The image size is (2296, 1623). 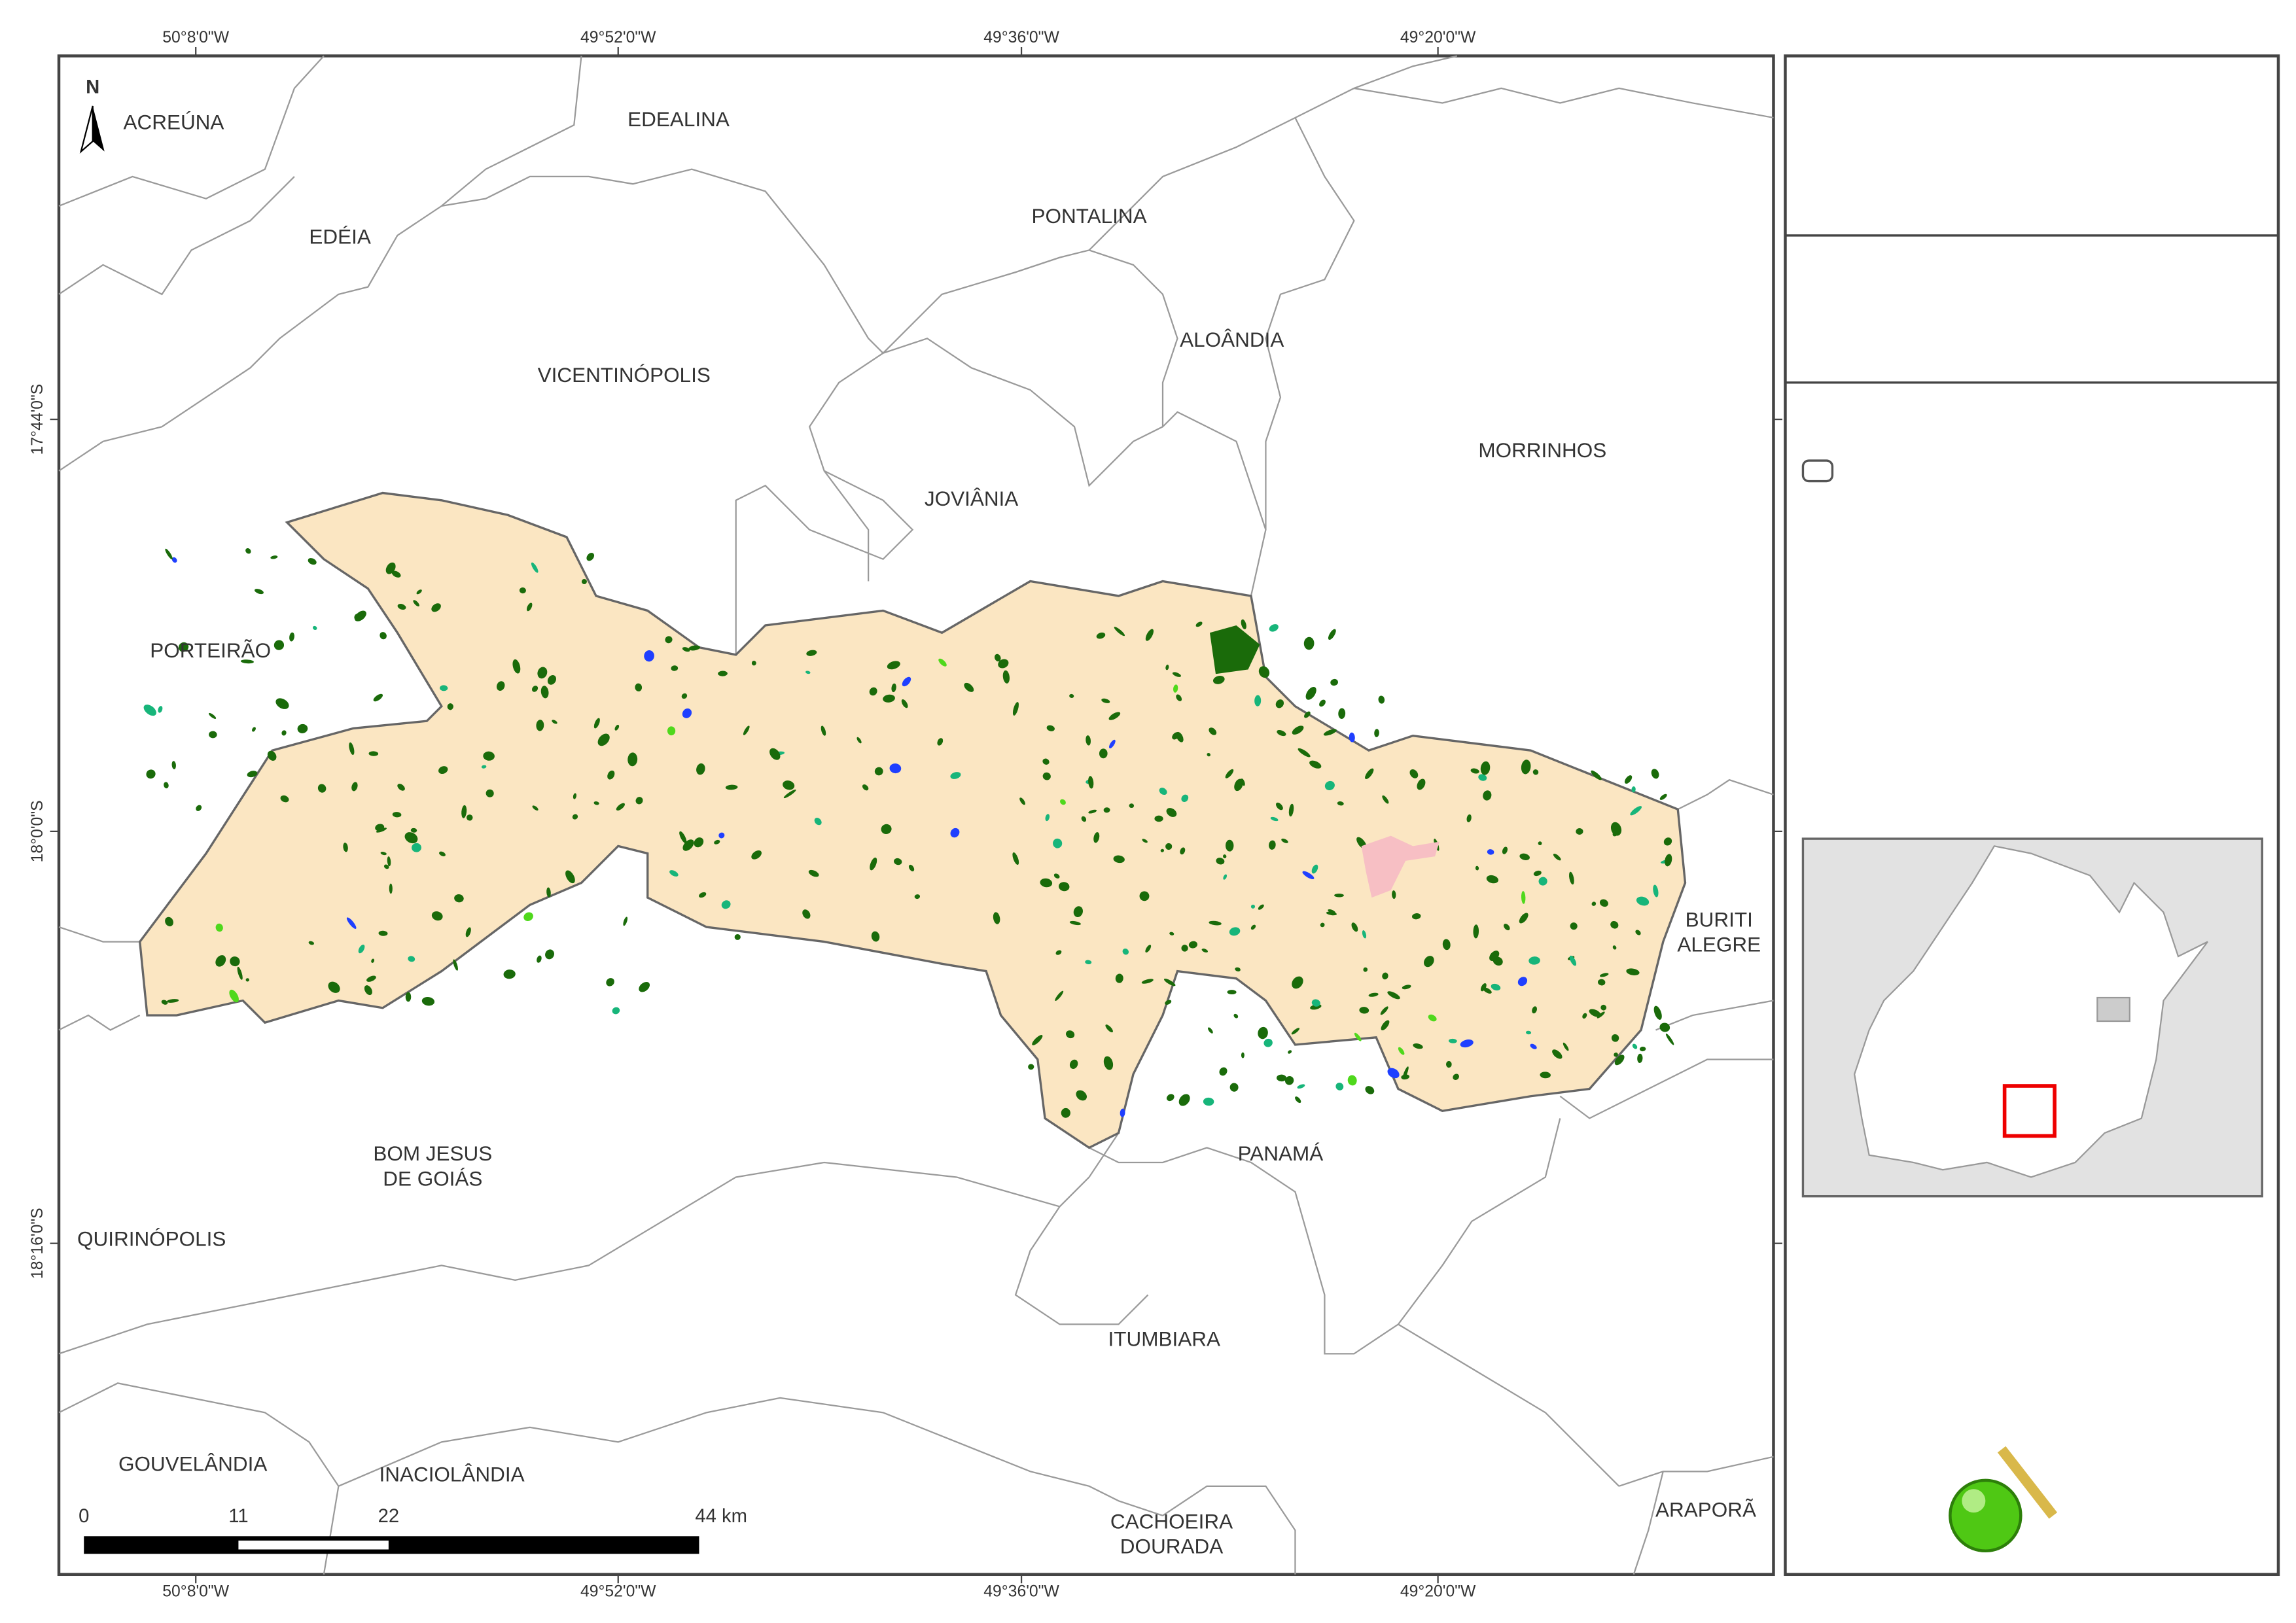 What do you see at coordinates (1438, 38) in the screenshot?
I see `coord-label: 49°20'0"W` at bounding box center [1438, 38].